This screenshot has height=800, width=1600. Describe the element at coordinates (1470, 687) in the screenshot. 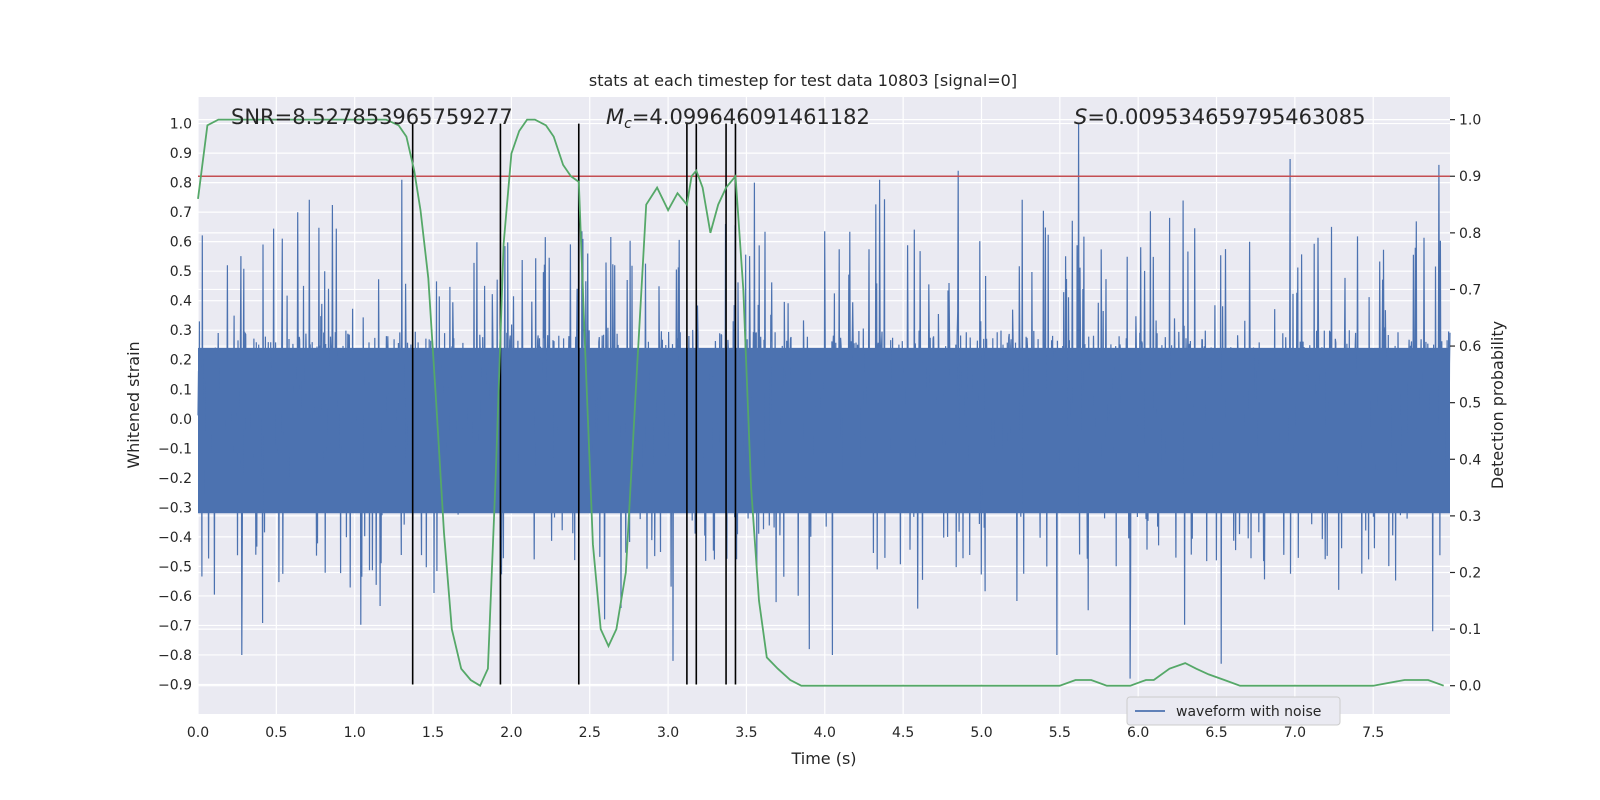

I see `y2-tick-label: 0.0` at that location.